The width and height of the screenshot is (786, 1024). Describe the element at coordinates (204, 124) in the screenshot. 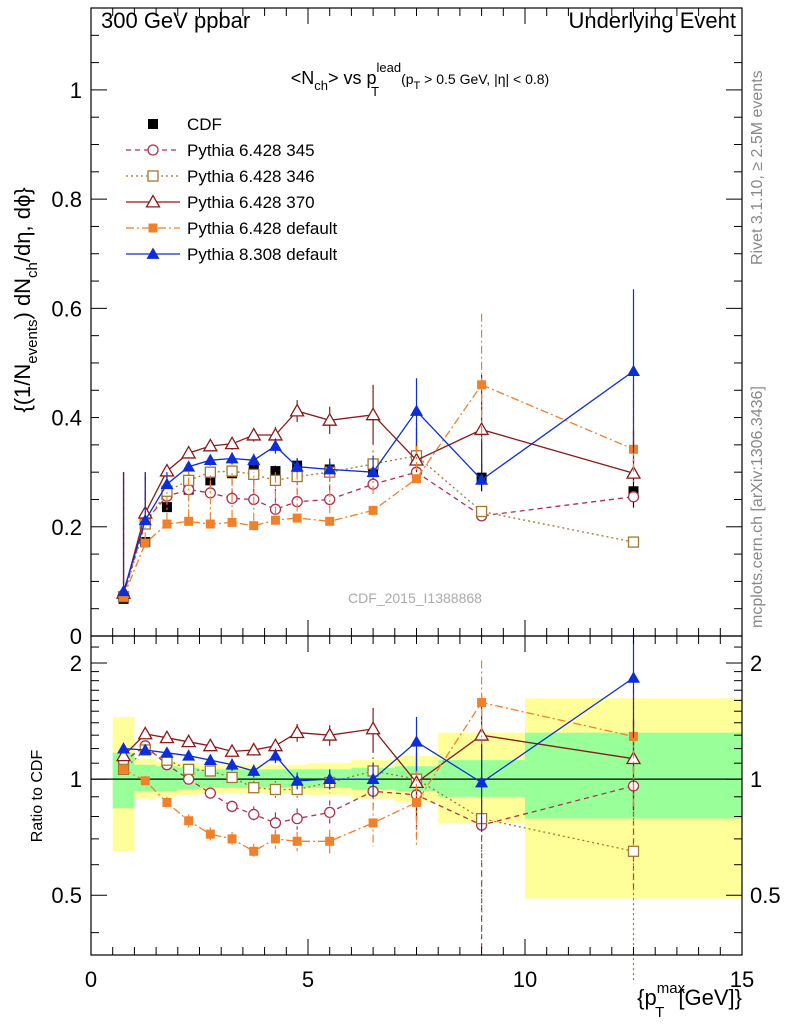

I see `legend-label: CDF` at that location.